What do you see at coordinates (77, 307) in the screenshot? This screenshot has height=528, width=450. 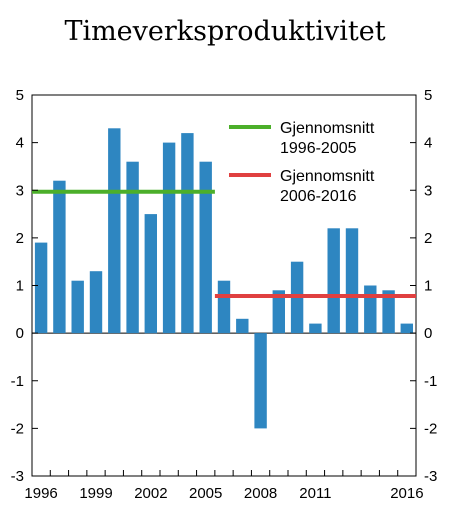 I see `bar-1998` at bounding box center [77, 307].